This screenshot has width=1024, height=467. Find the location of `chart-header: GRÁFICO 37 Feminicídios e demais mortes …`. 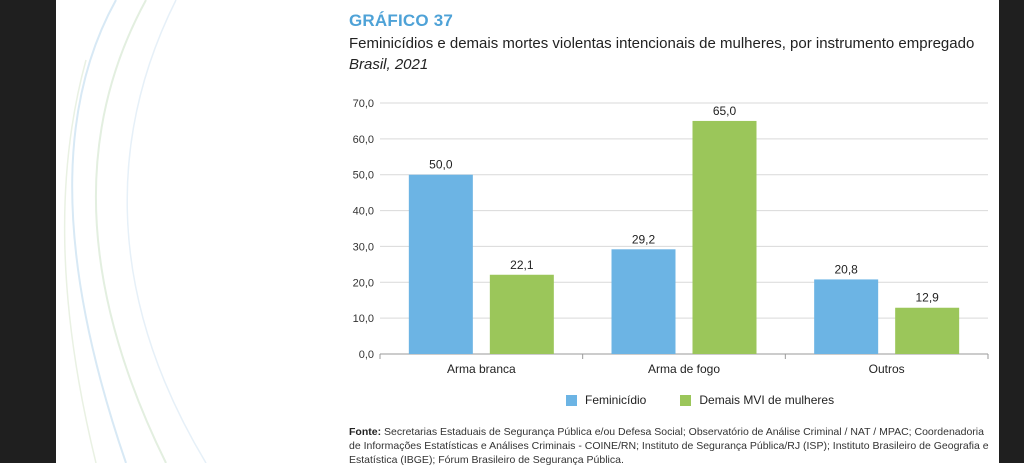

chart-header: GRÁFICO 37 Feminicídios e demais mortes … is located at coordinates (674, 42).